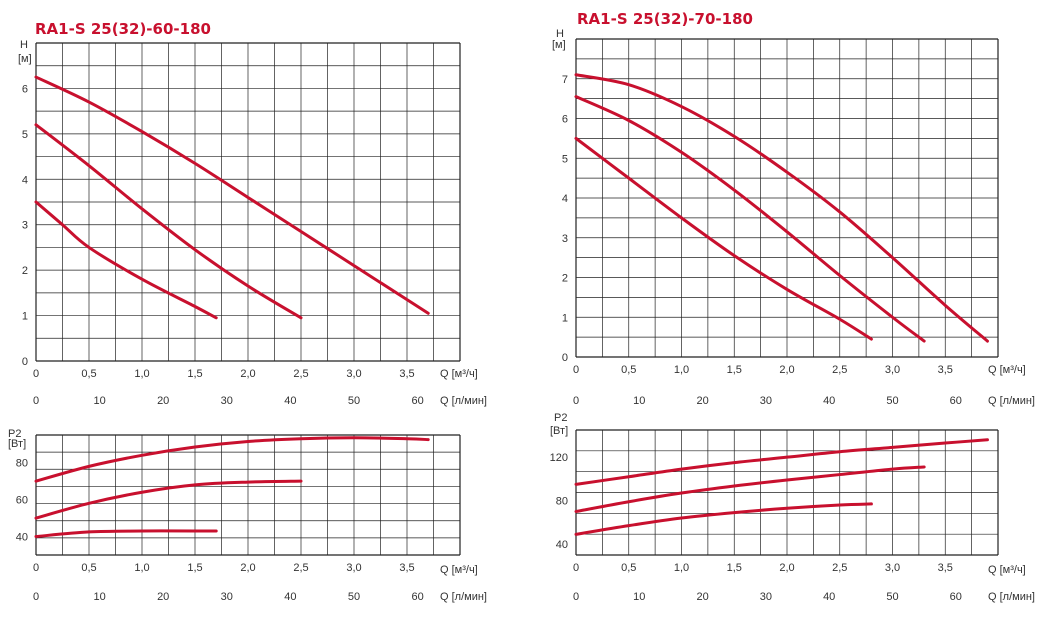 The height and width of the screenshot is (619, 1043). I want to click on y-tick-label: 0, so click(25, 362).